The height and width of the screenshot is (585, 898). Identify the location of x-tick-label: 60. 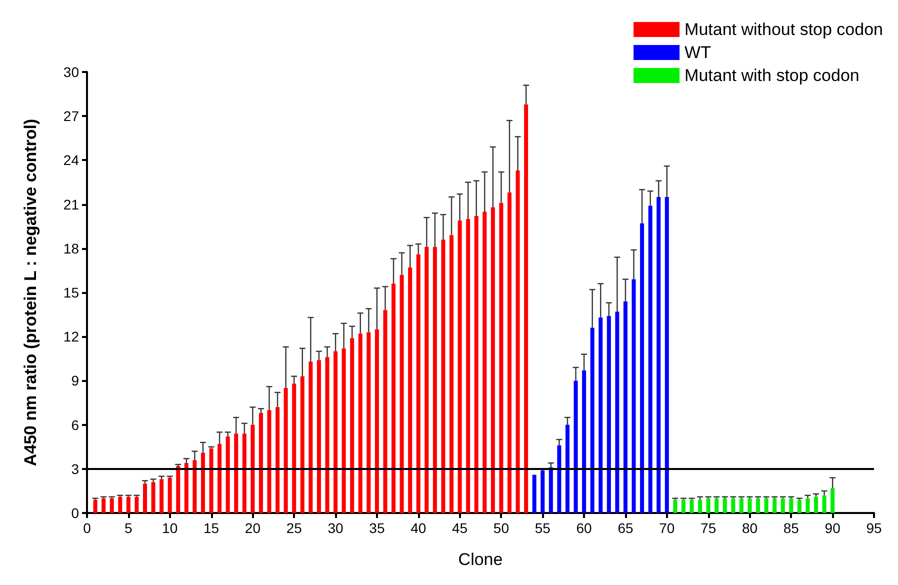
(584, 528).